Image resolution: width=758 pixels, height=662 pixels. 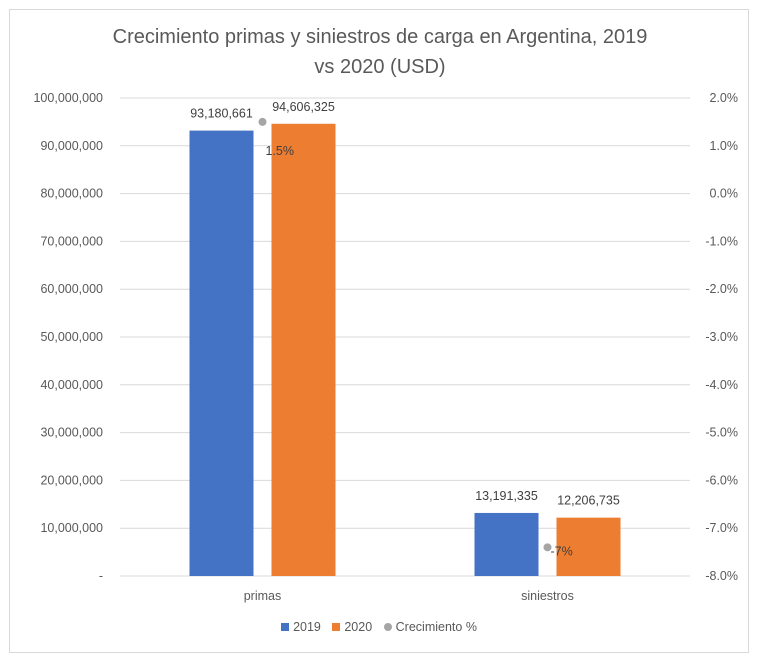 I want to click on bar-data-label: 12,206,735, so click(x=588, y=501).